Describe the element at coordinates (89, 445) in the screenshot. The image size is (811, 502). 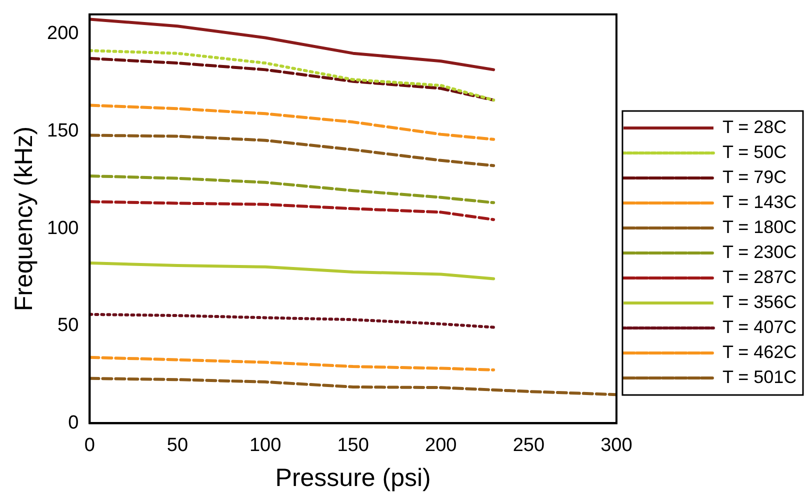
I see `x-tick-label: 0` at that location.